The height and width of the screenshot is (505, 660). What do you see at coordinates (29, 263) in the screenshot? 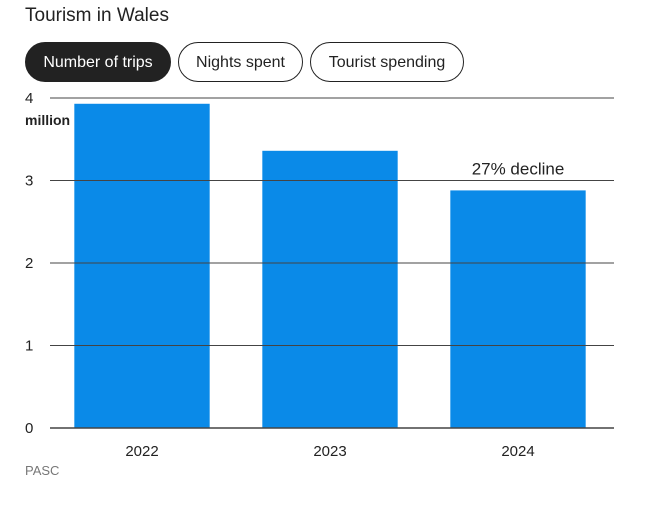
I see `y-tick-label-2: 2` at bounding box center [29, 263].